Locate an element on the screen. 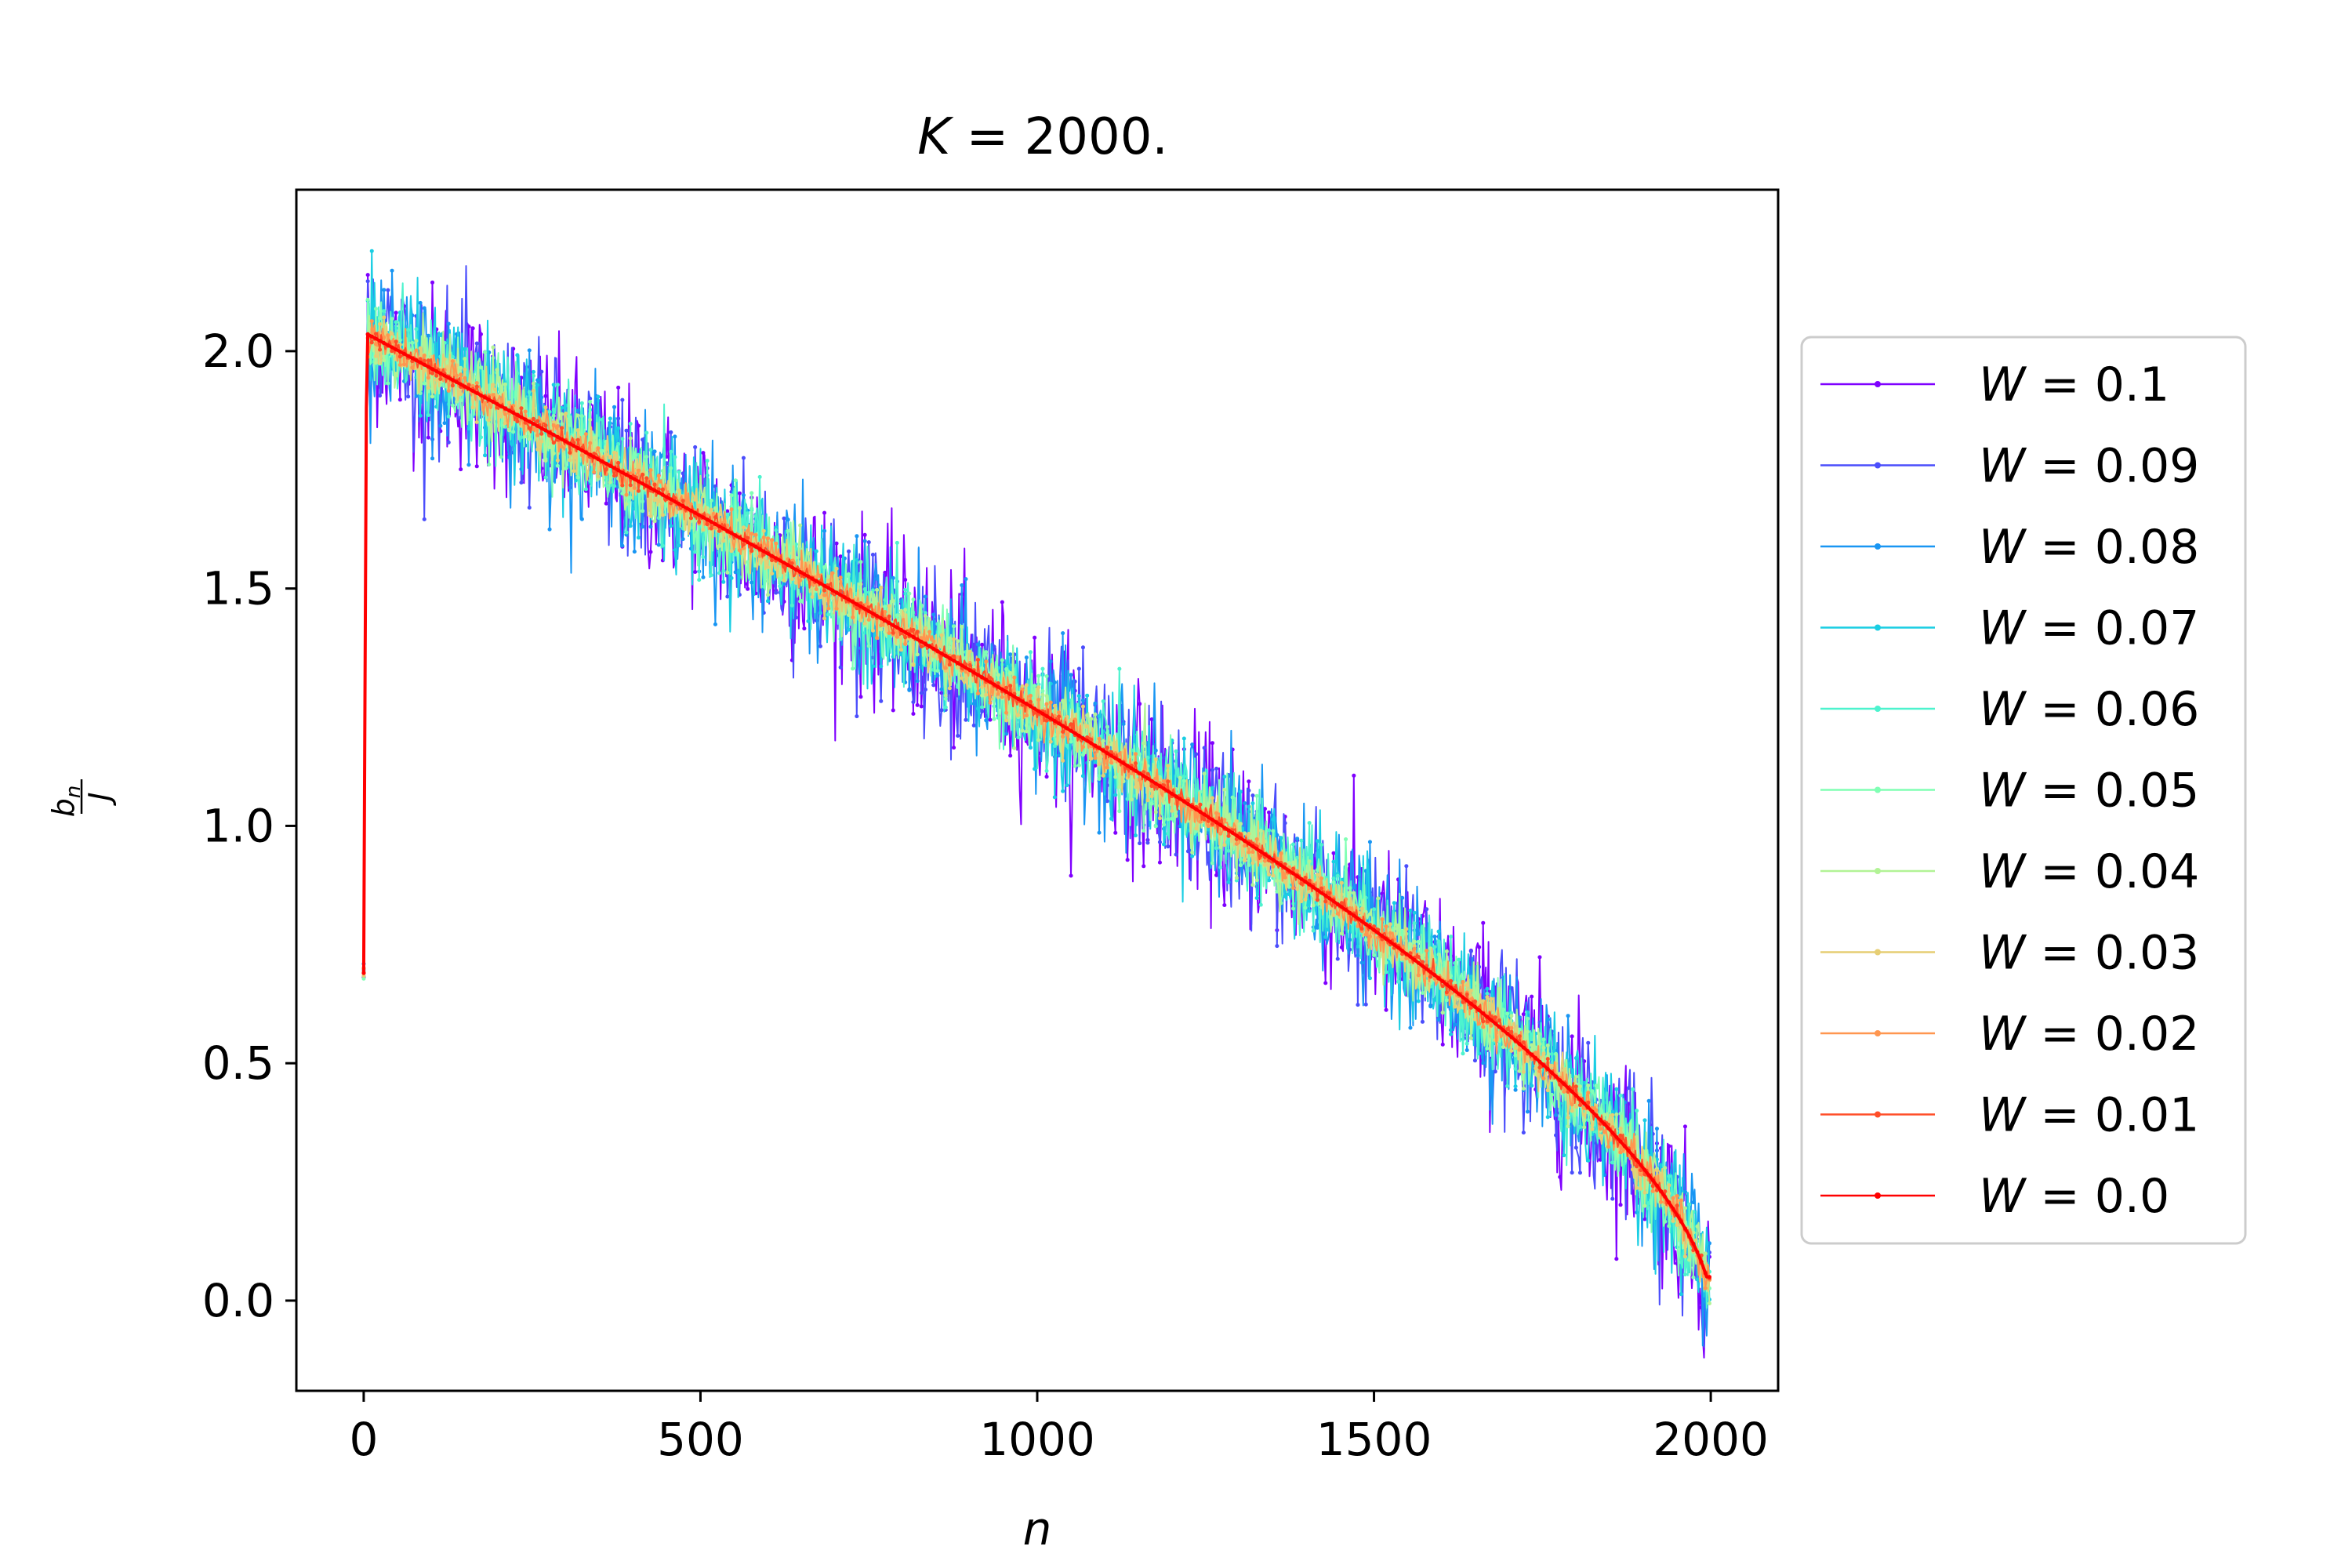 The width and height of the screenshot is (2352, 1568). legend-item: W = 0.04 is located at coordinates (2010, 872).